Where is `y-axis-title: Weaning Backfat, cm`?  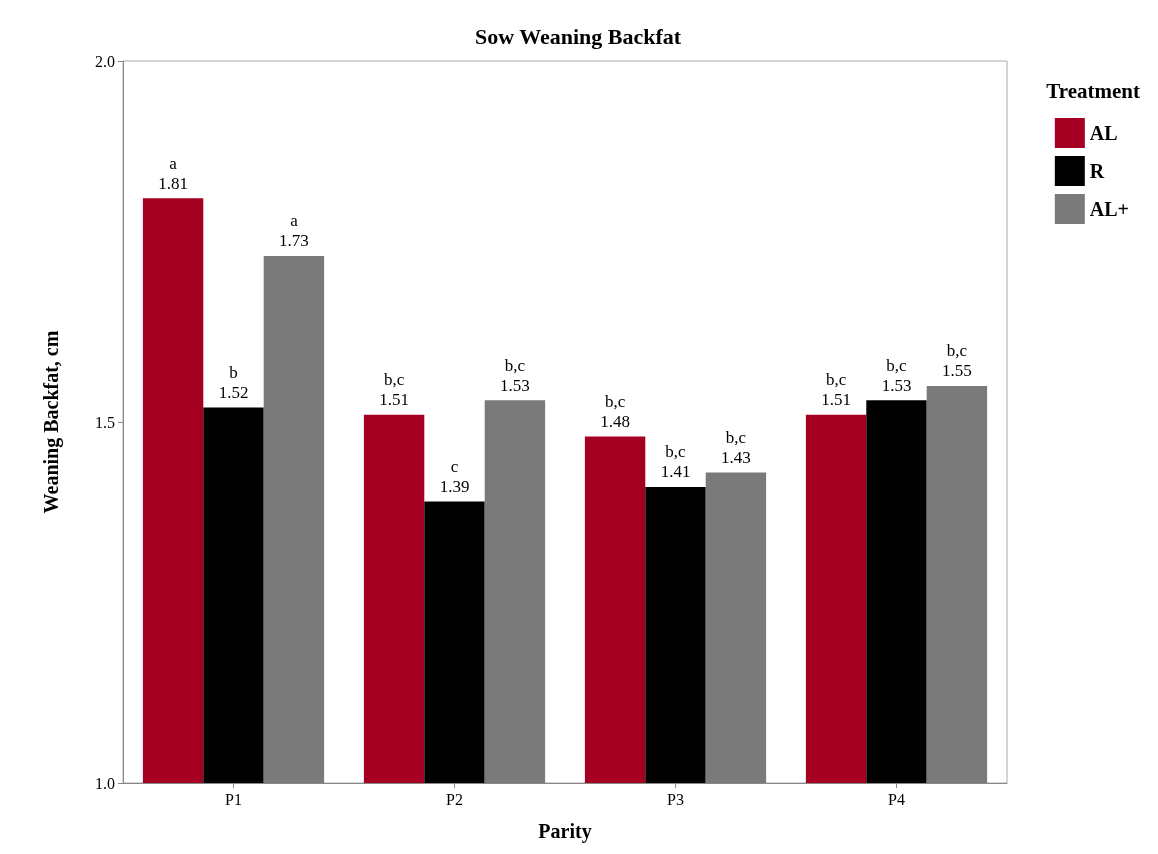 y-axis-title: Weaning Backfat, cm is located at coordinates (51, 422).